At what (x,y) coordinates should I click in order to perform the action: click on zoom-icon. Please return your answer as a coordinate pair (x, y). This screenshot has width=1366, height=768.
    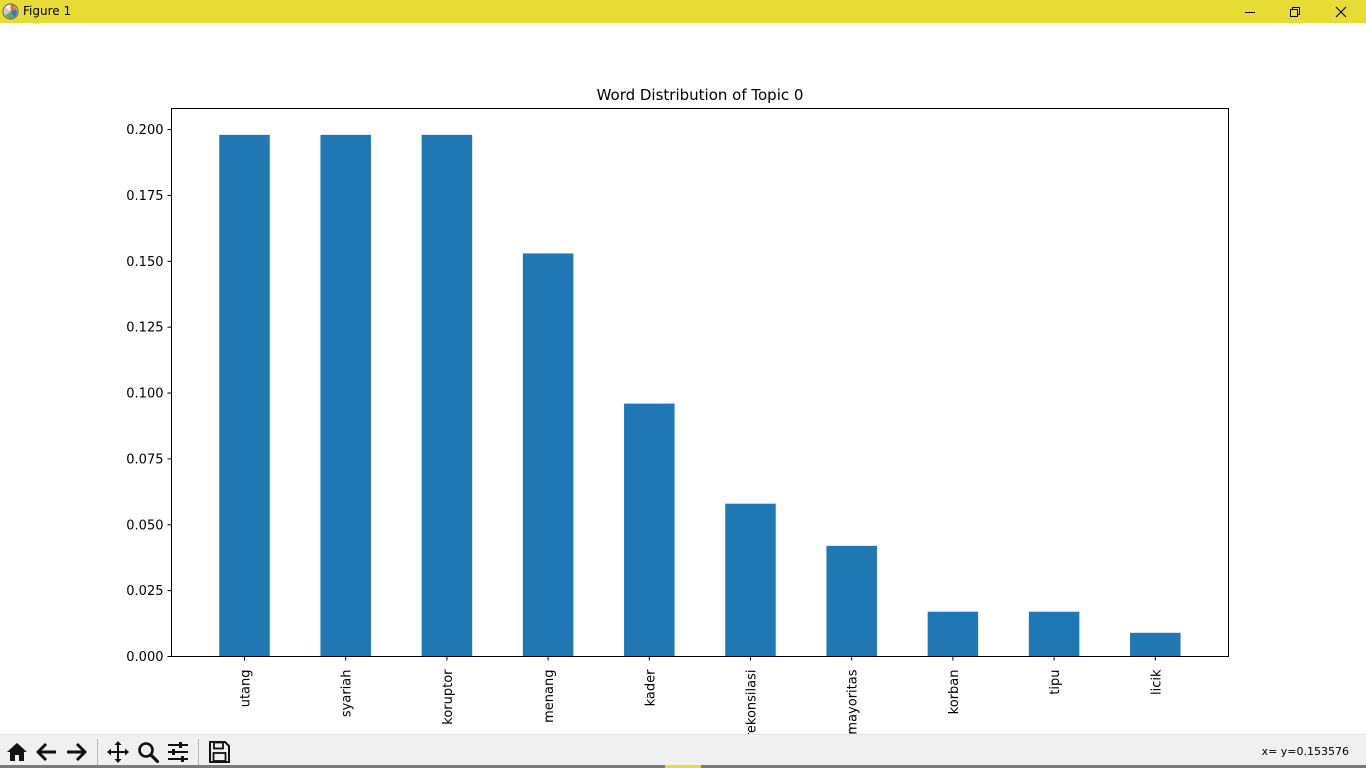
    Looking at the image, I should click on (149, 753).